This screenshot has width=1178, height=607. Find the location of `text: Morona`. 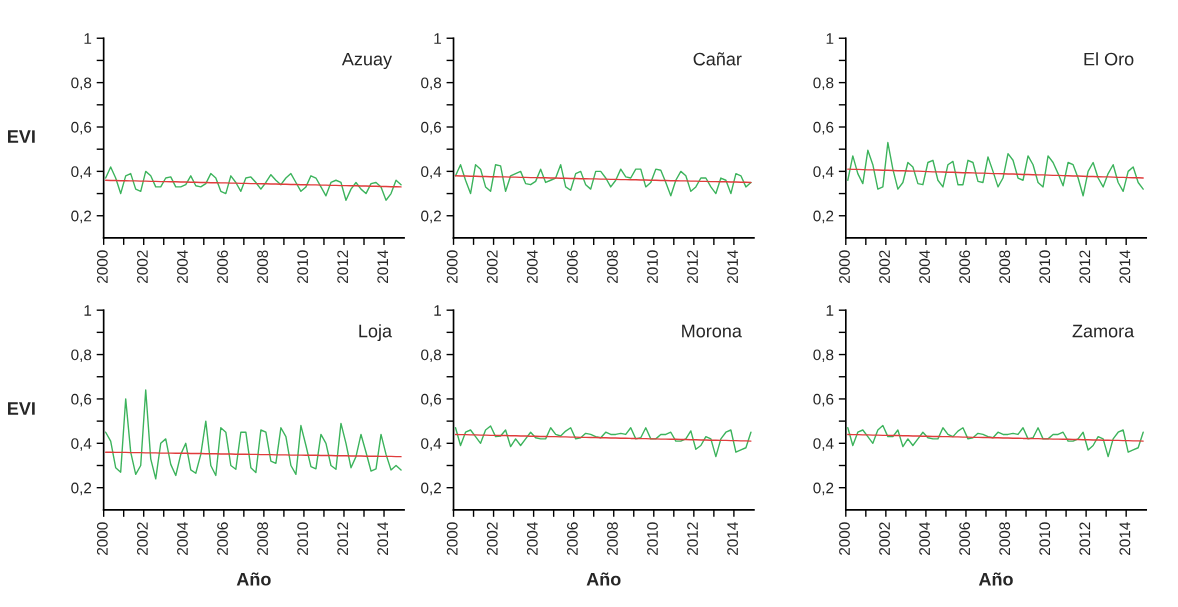

text: Morona is located at coordinates (712, 331).